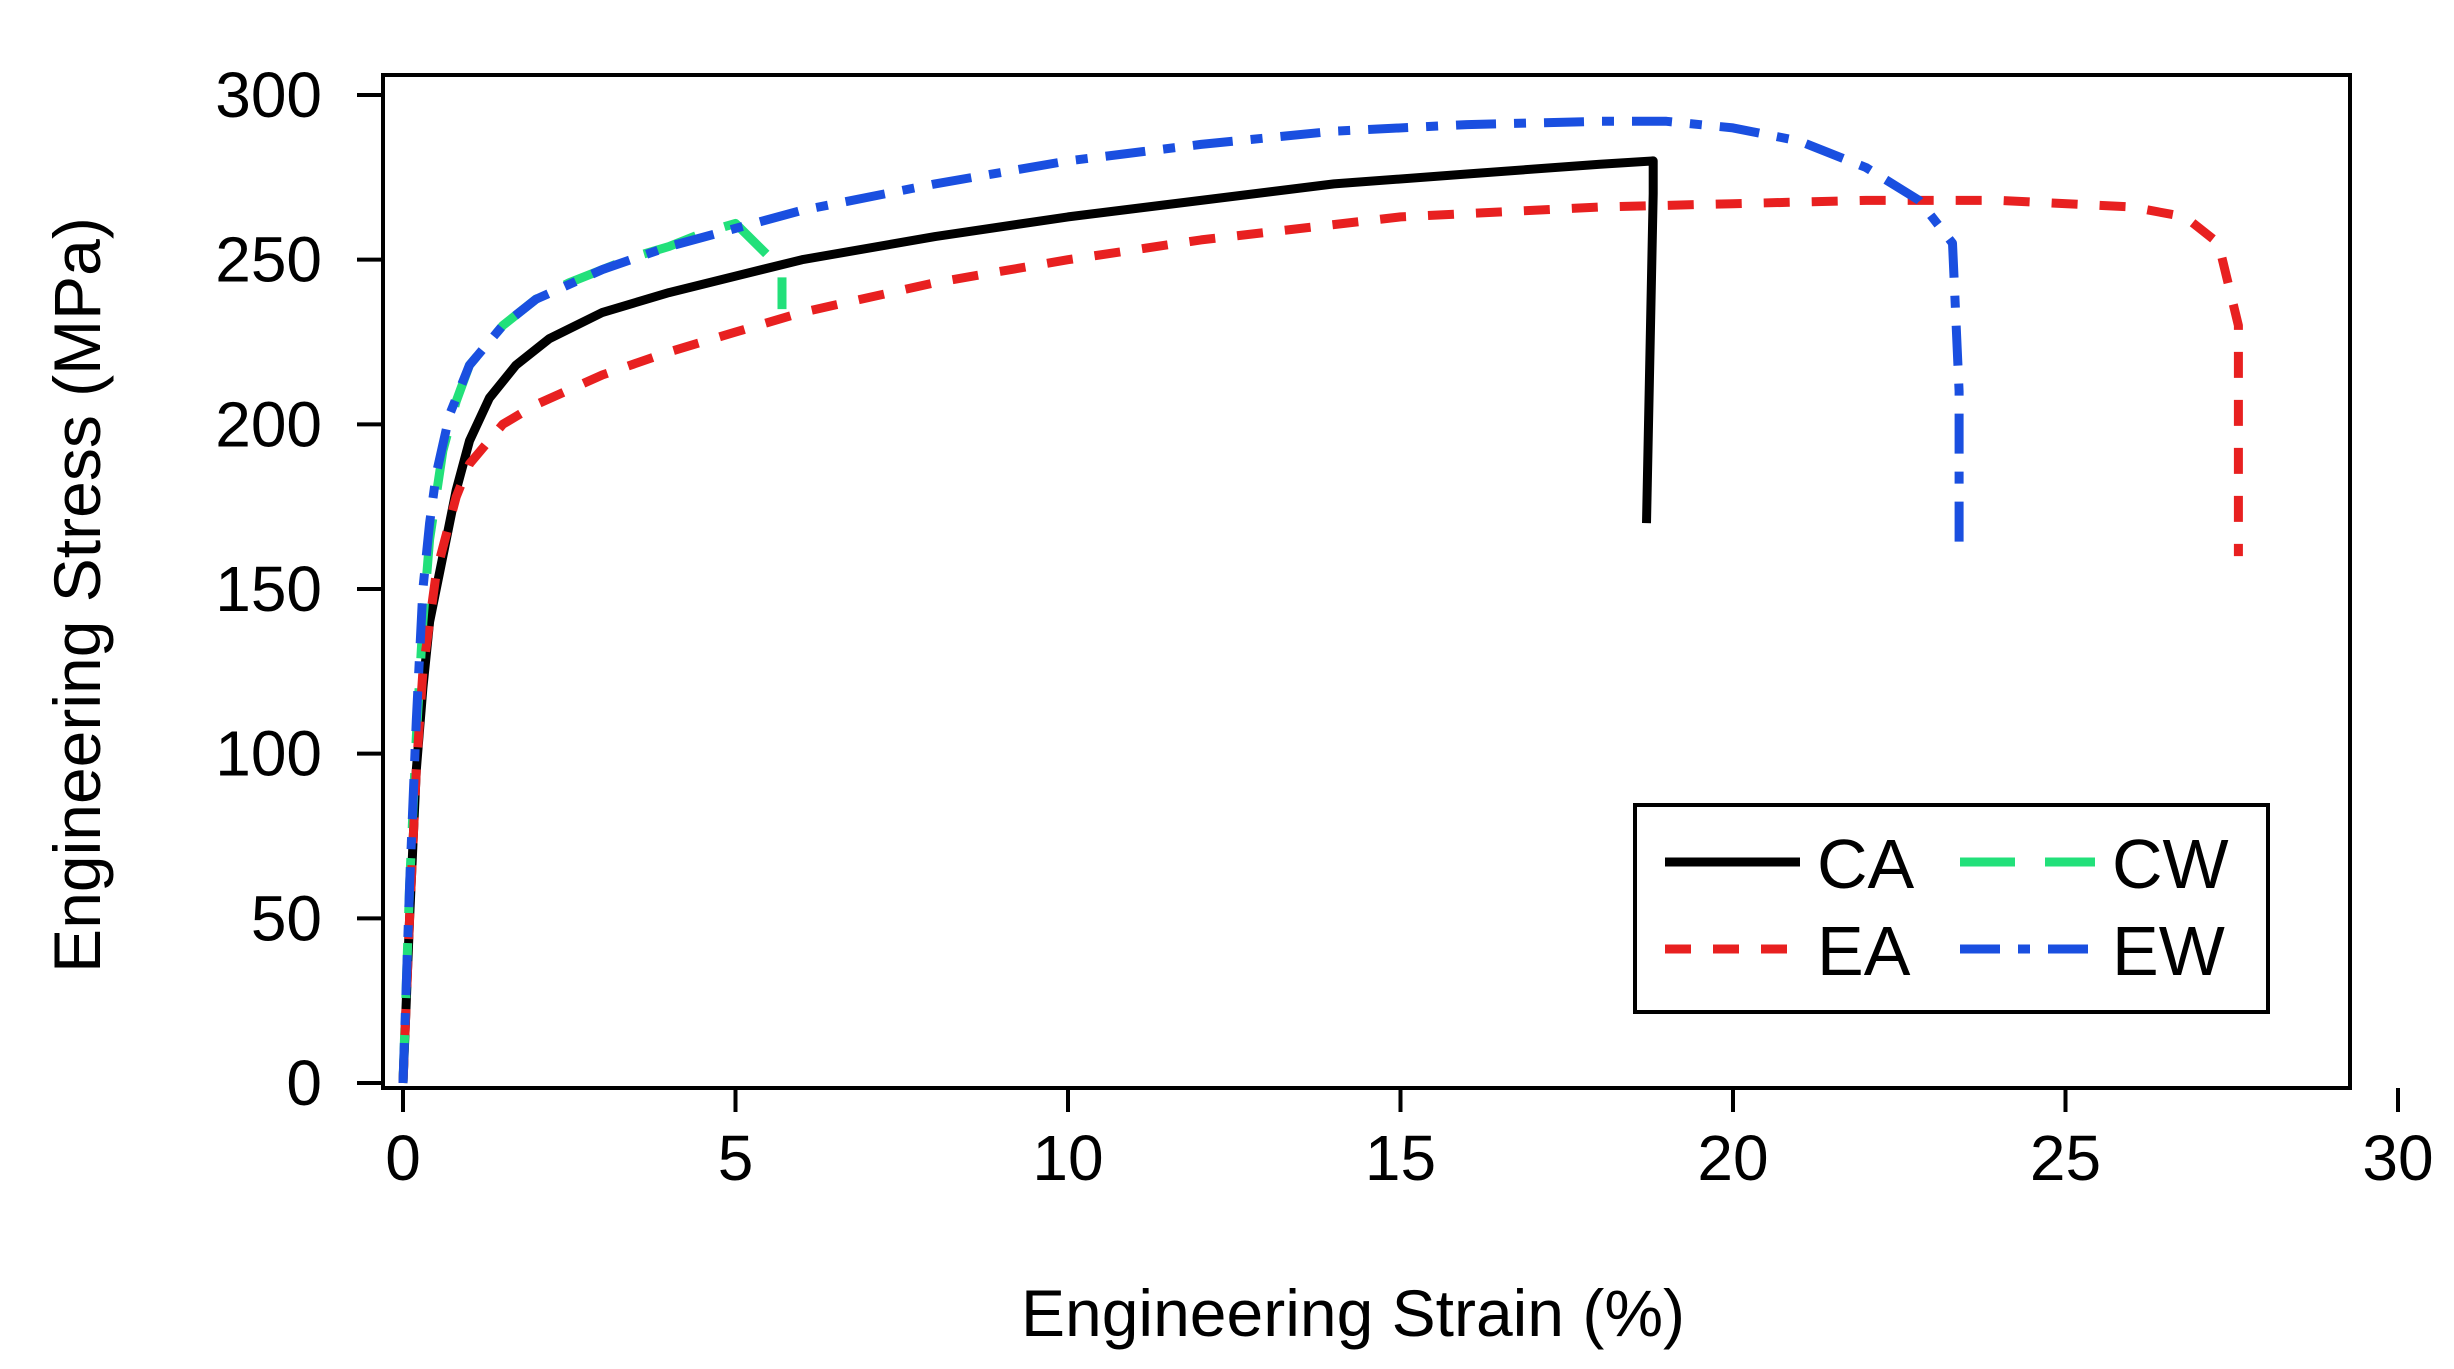  What do you see at coordinates (403, 1158) in the screenshot?
I see `x-tick-label: 0` at bounding box center [403, 1158].